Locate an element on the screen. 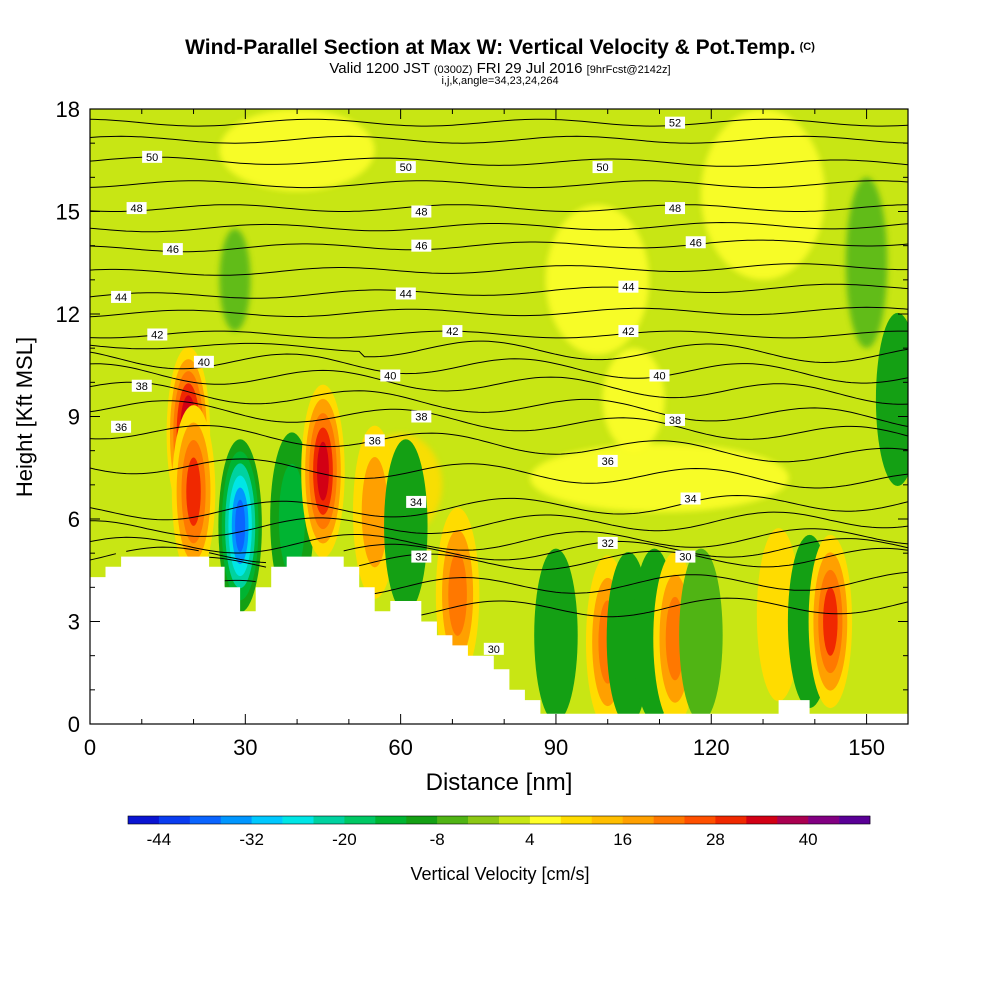 The width and height of the screenshot is (1000, 1000). pot-temp-label: 32 is located at coordinates (607, 543).